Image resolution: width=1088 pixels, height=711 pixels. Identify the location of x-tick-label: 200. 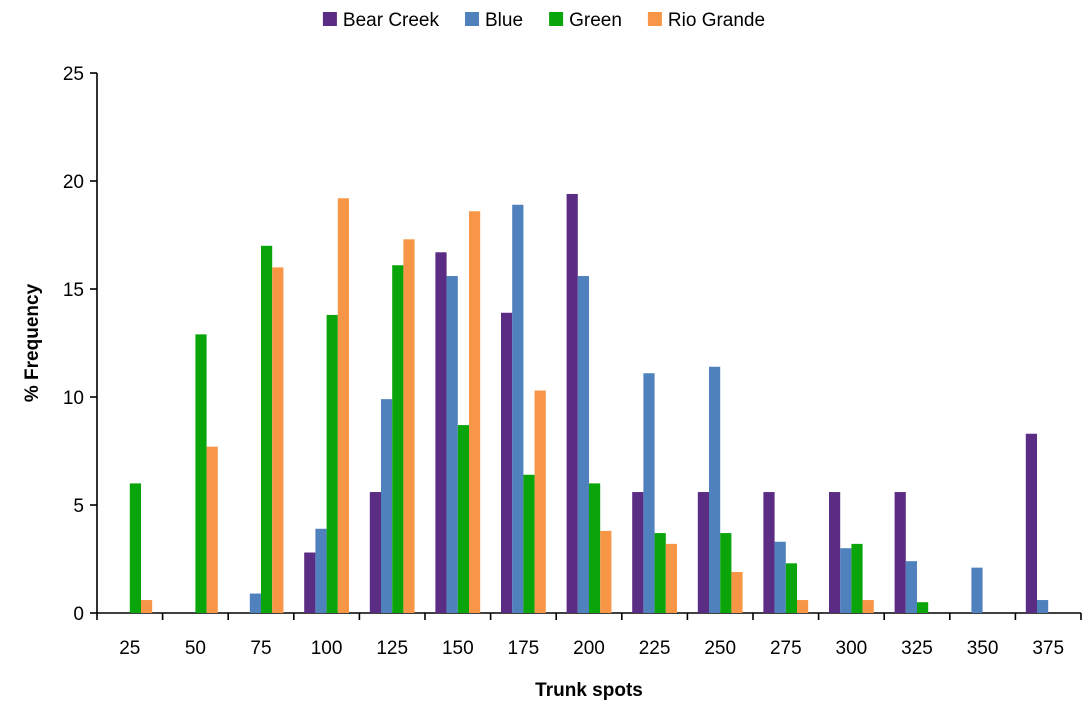
(589, 648).